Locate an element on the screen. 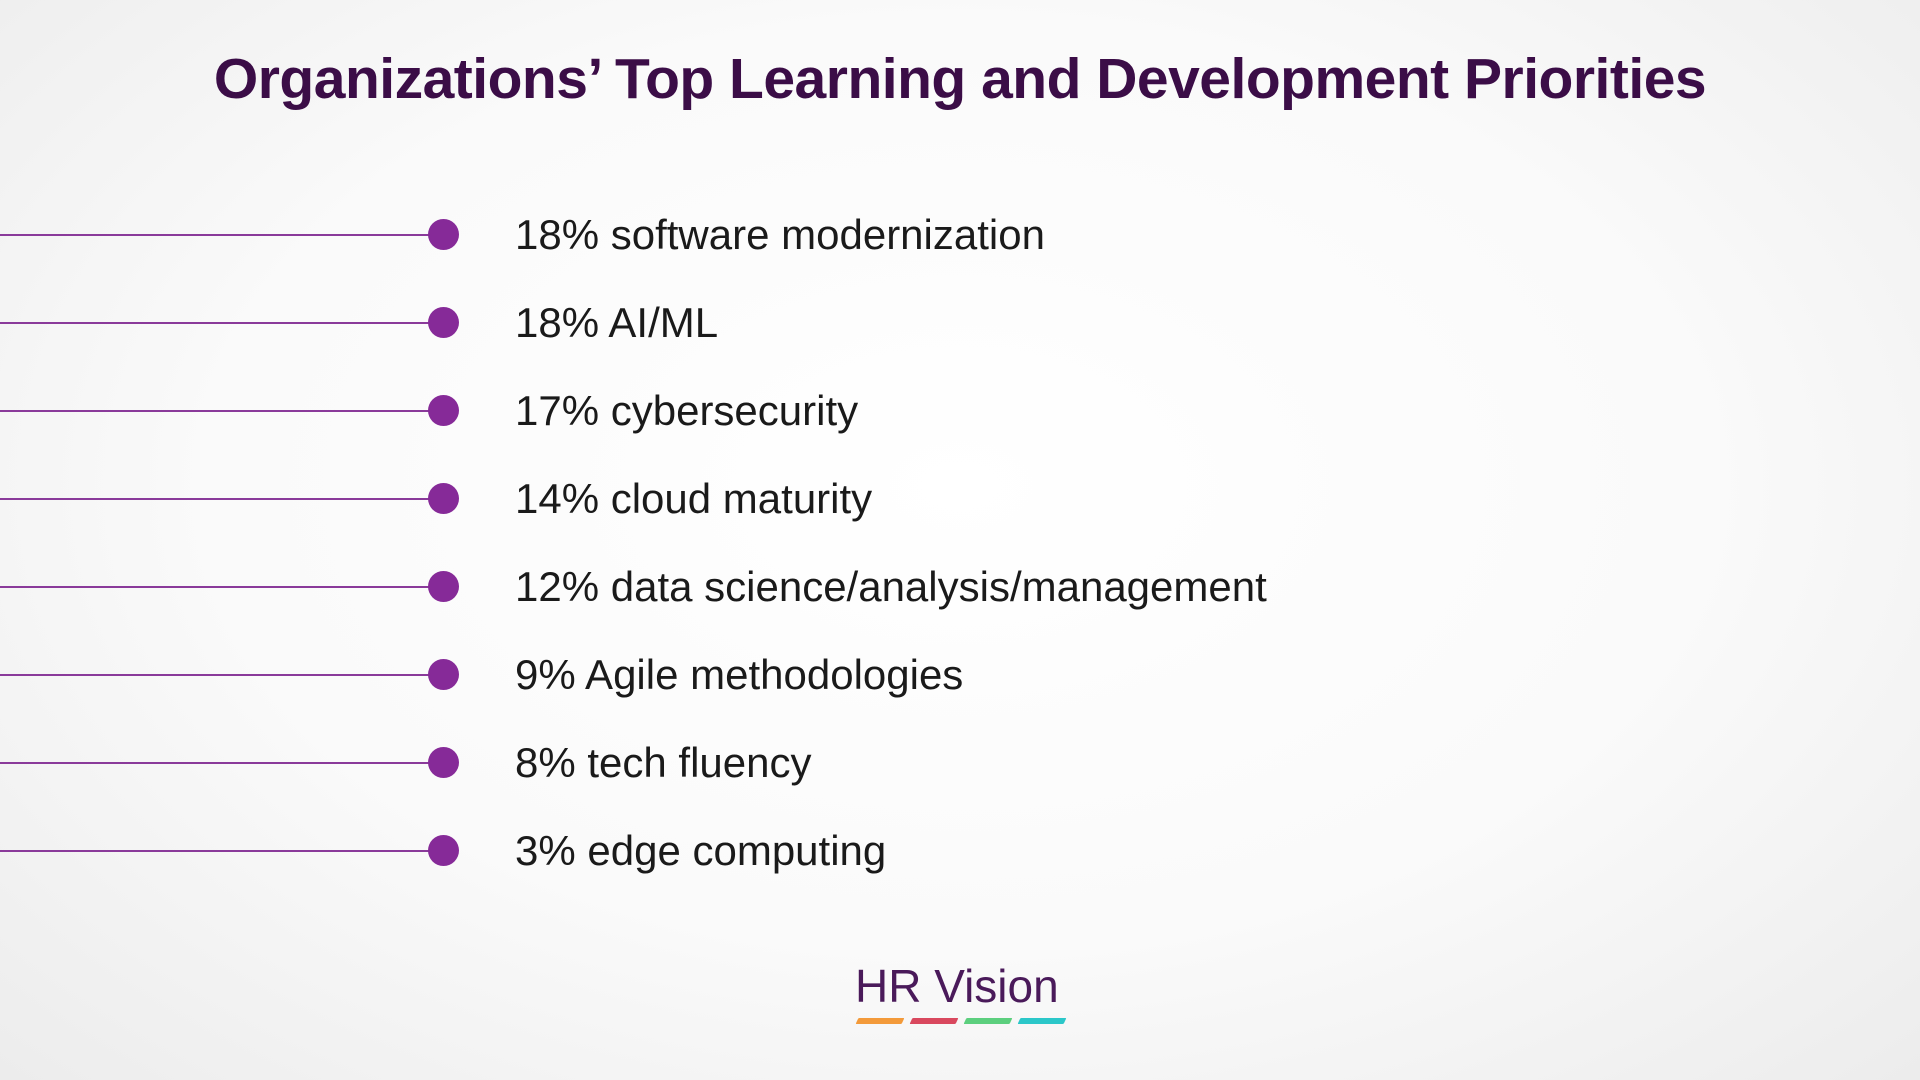 Image resolution: width=1920 pixels, height=1080 pixels. list-item-label: 8% tech fluency is located at coordinates (663, 762).